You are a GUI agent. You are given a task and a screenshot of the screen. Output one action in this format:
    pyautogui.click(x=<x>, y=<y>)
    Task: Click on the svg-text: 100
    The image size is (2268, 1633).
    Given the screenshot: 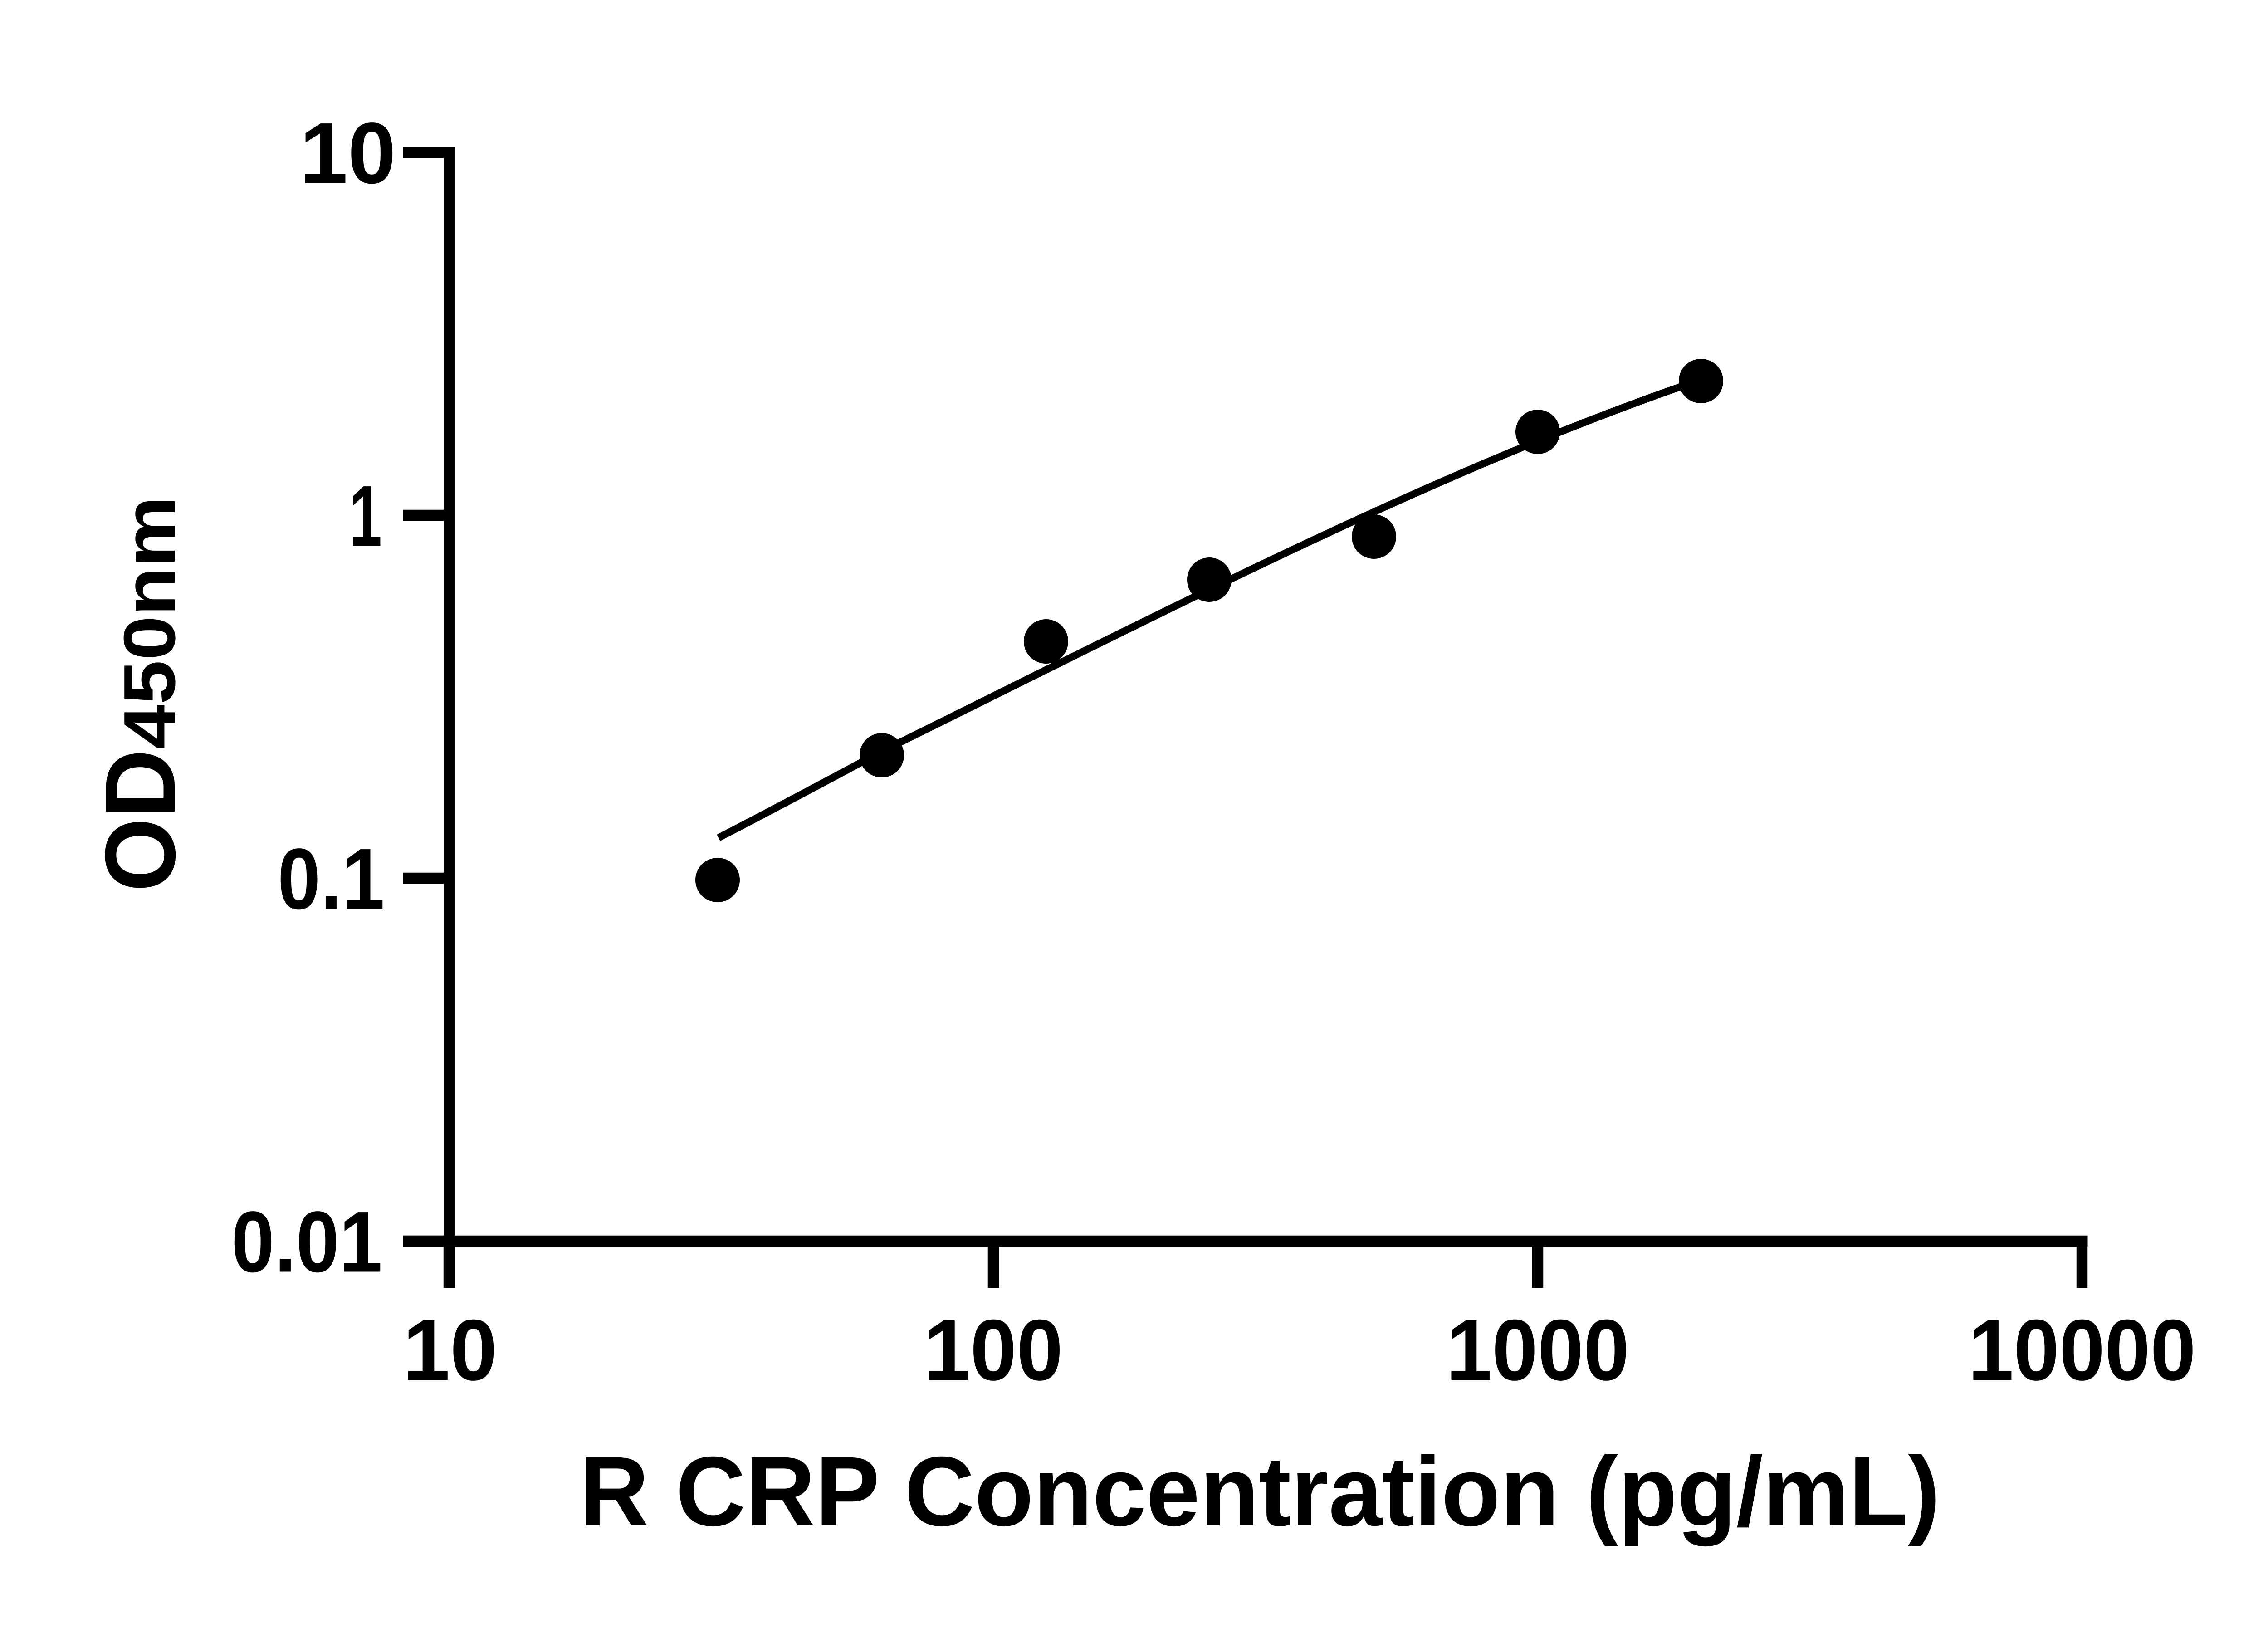 What is the action you would take?
    pyautogui.click(x=994, y=1350)
    